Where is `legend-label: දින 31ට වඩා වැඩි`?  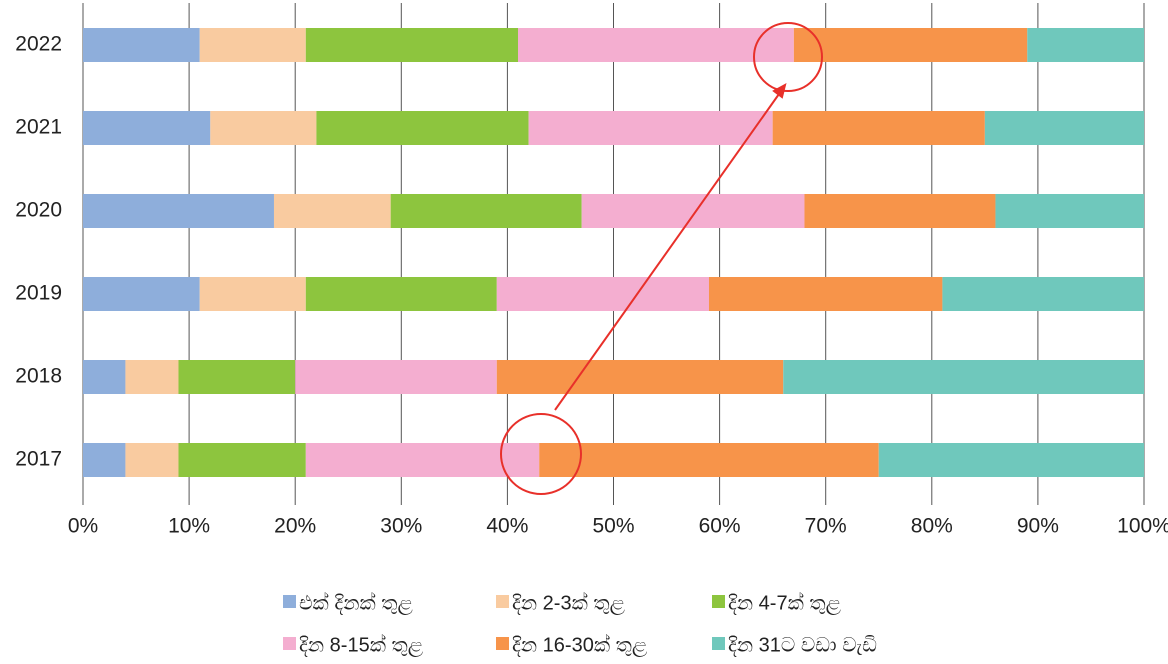 legend-label: දින 31ට වඩා වැඩි is located at coordinates (802, 645).